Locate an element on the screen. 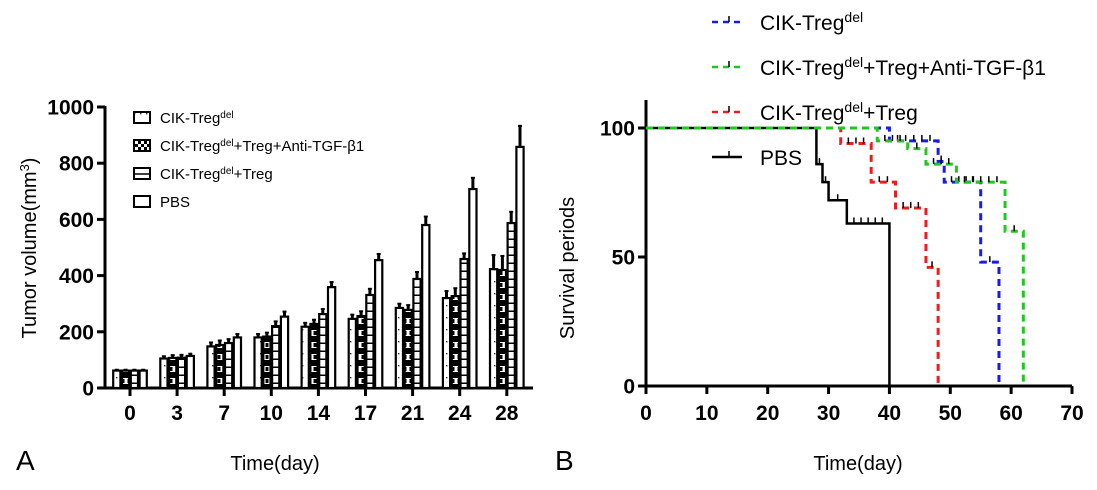  panel-b-y-tick-label: 50 is located at coordinates (623, 258).